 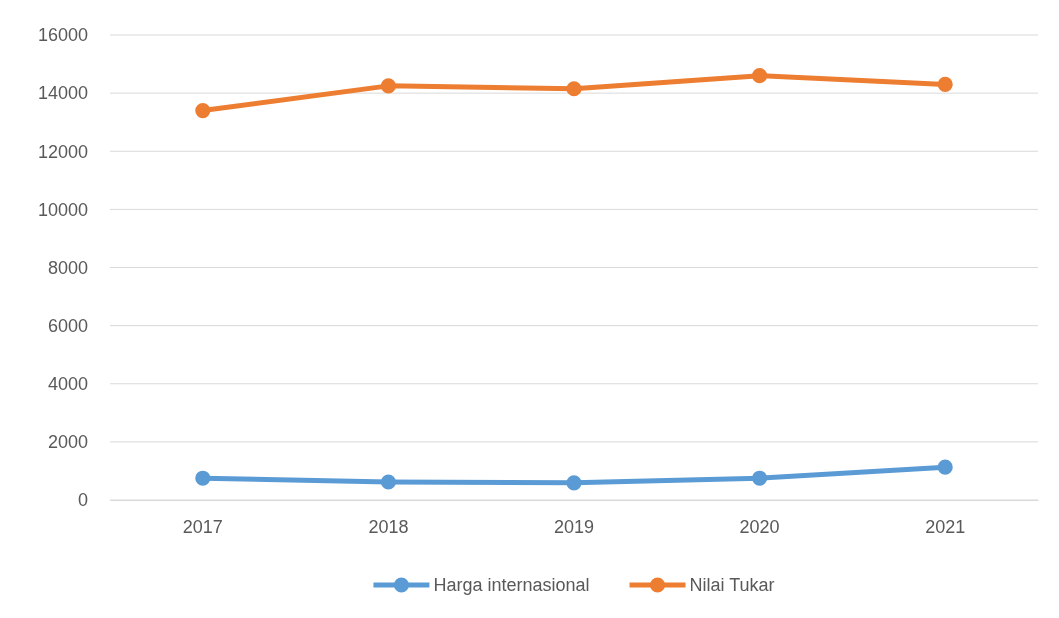 I want to click on y-tick-label: 12000, so click(x=62, y=151).